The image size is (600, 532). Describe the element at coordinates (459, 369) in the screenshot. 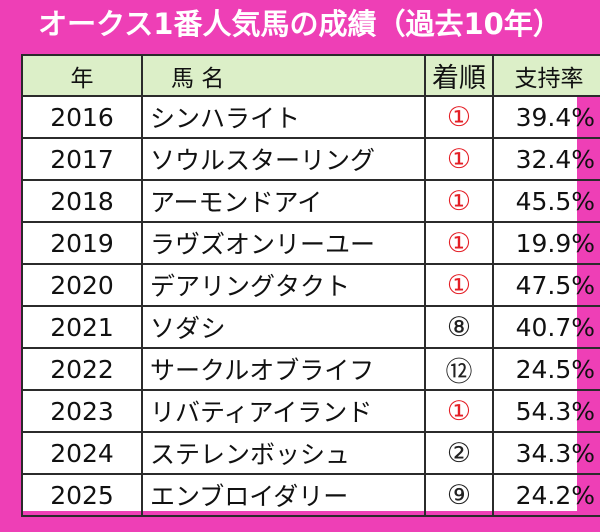

I see `row-finish: ⑫` at that location.